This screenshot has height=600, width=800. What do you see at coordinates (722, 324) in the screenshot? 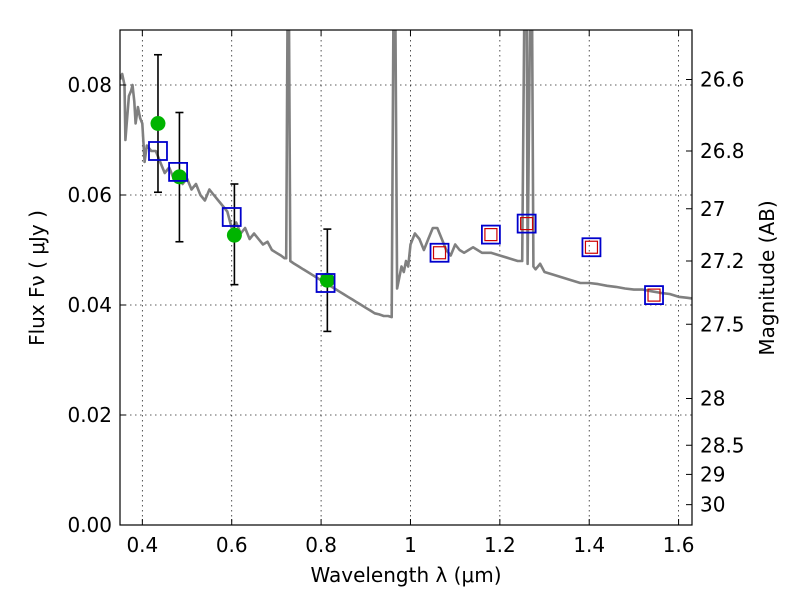
I see `right-tick-label: 27.5` at bounding box center [722, 324].